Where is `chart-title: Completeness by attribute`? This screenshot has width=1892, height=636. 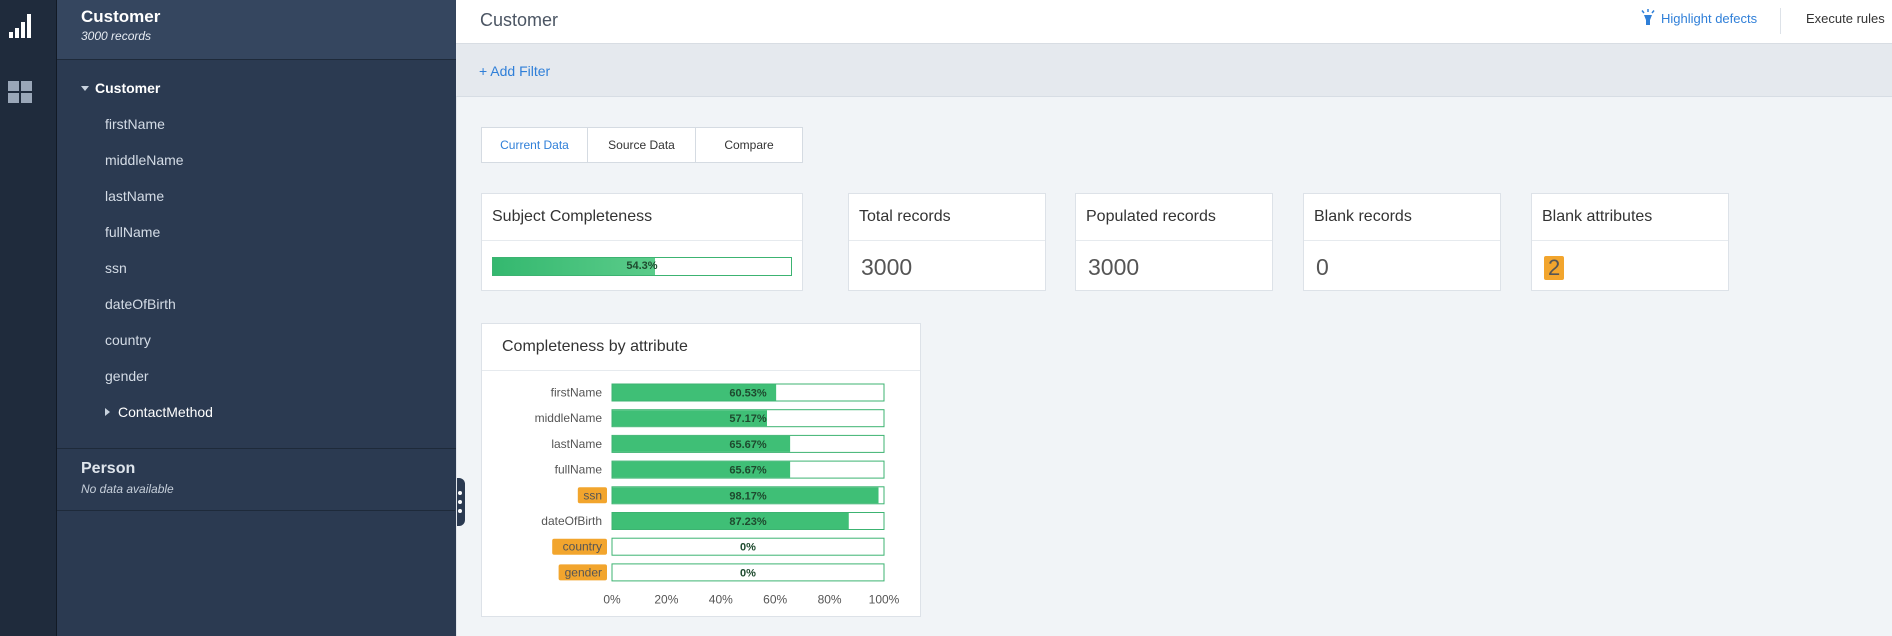 chart-title: Completeness by attribute is located at coordinates (595, 346).